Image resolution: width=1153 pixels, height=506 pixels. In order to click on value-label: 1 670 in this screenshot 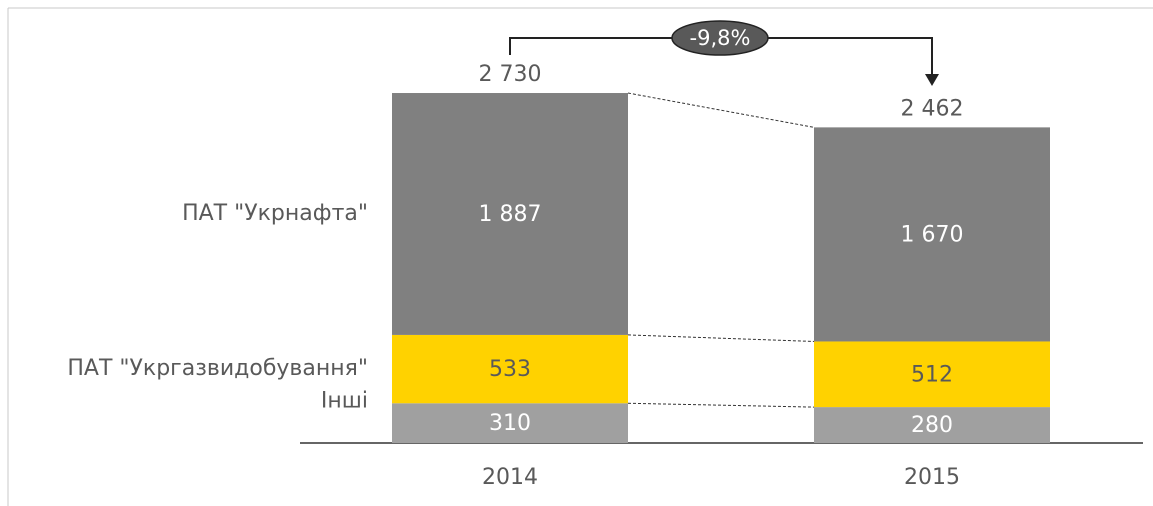, I will do `click(932, 234)`.